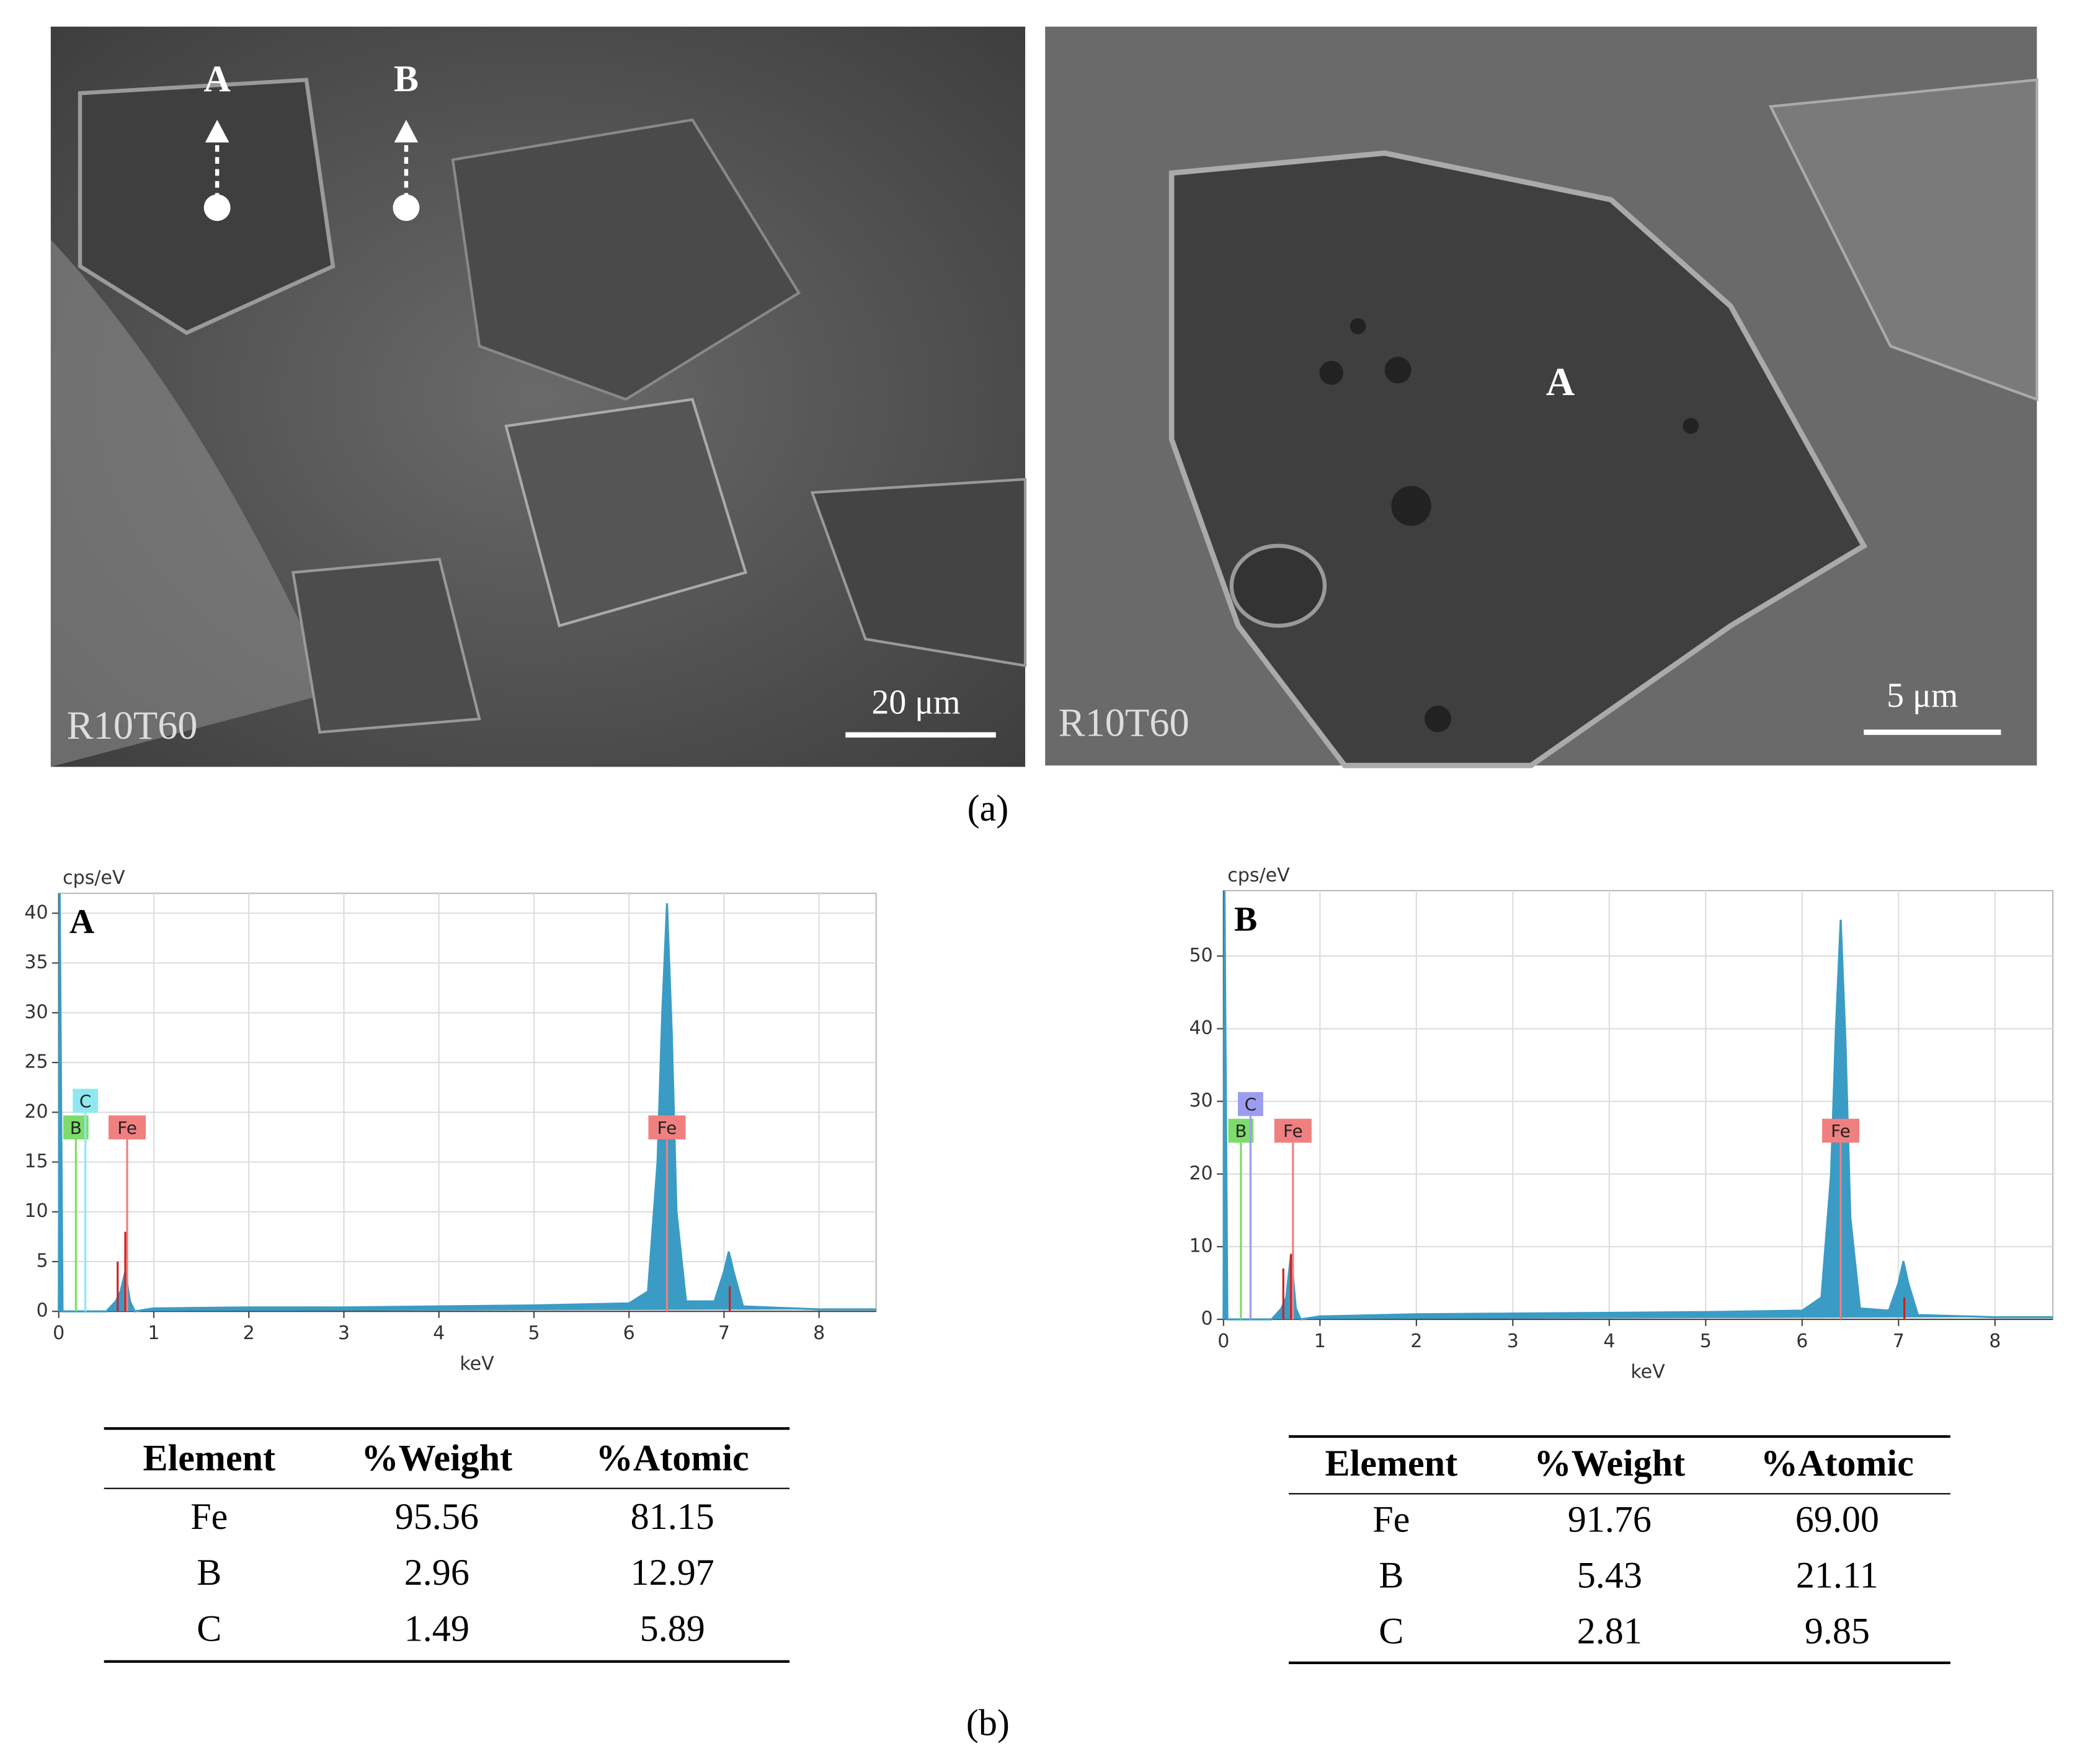 The height and width of the screenshot is (1764, 2077). I want to click on y-tick-label: 25, so click(36, 1062).